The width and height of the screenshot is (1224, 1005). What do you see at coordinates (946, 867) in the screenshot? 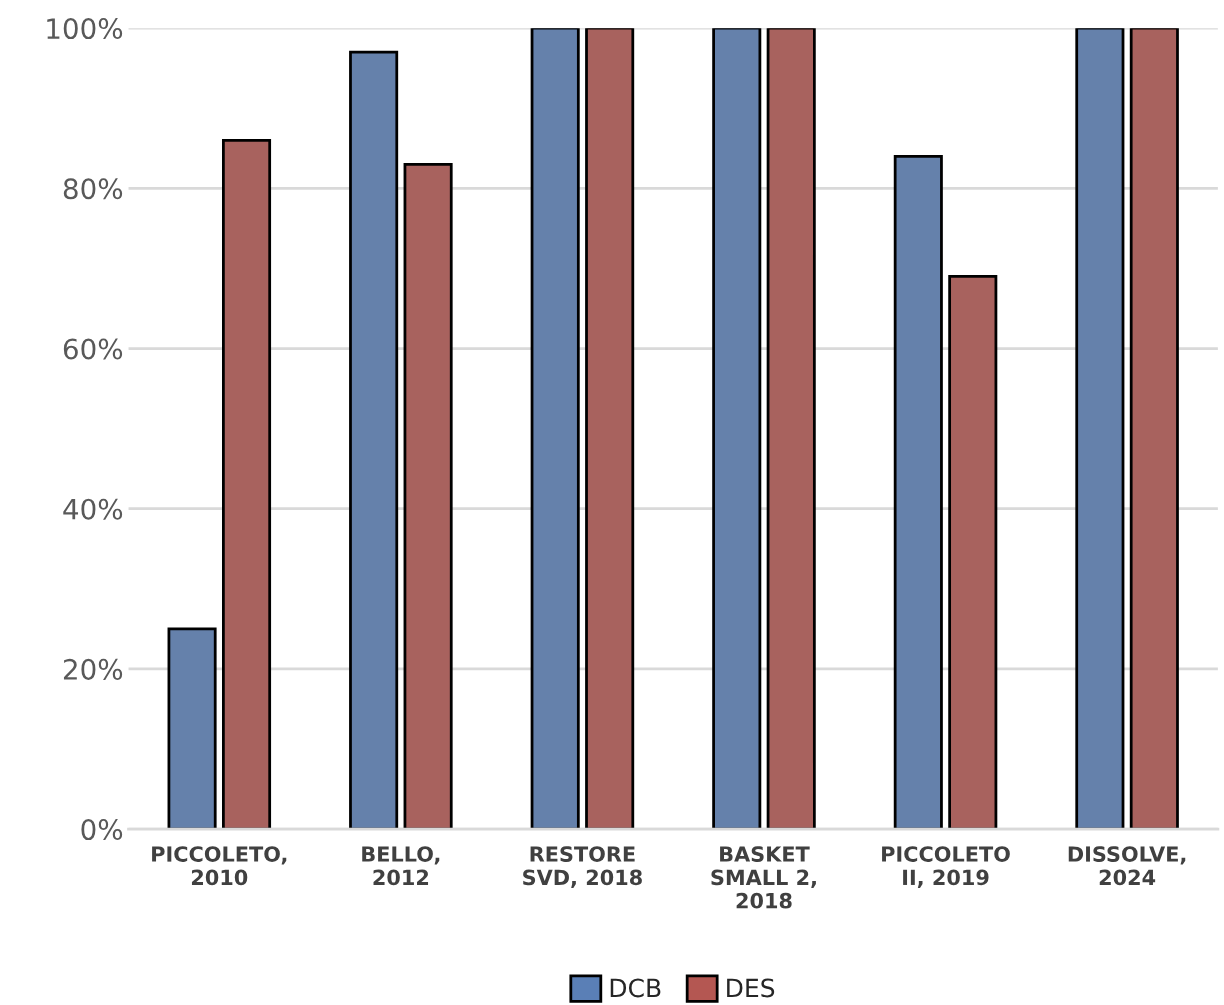
I see `x-tick-label: PICCOLETO II, 2019` at bounding box center [946, 867].